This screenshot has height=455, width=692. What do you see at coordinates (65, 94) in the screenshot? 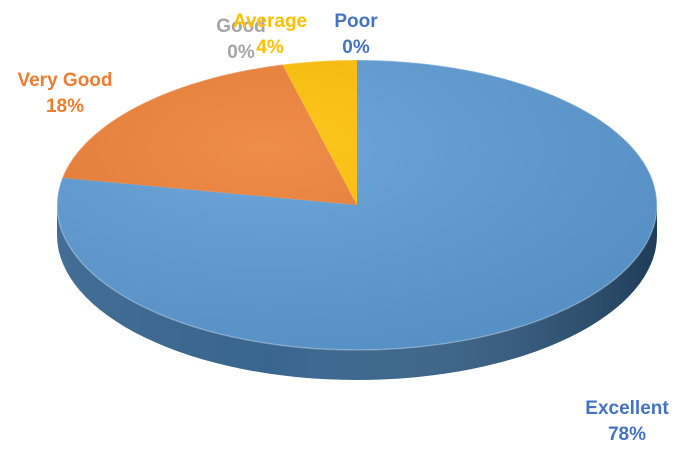
I see `slice-label-very-good: Very Good 18%` at bounding box center [65, 94].